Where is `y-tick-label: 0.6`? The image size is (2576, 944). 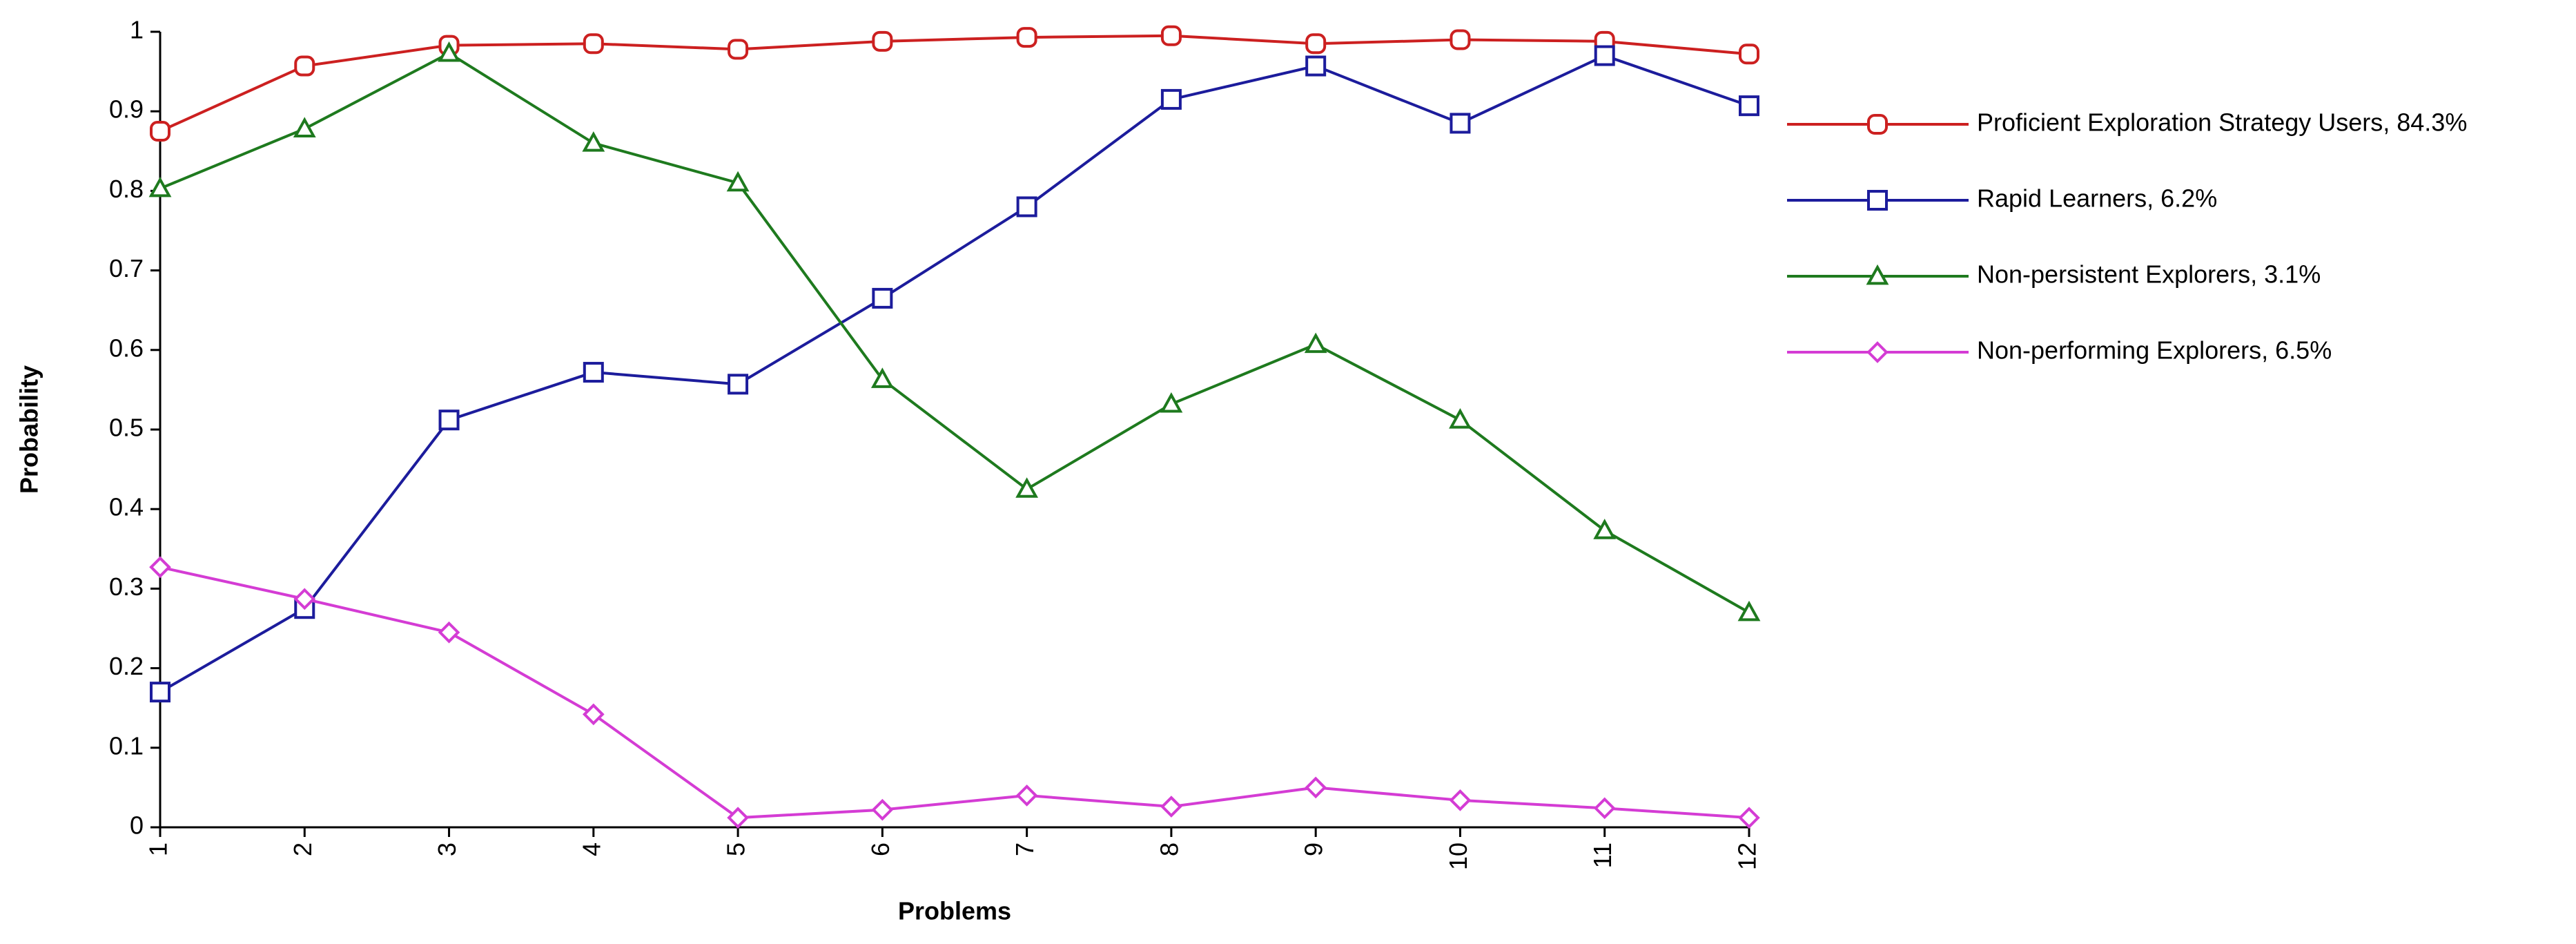 y-tick-label: 0.6 is located at coordinates (126, 348).